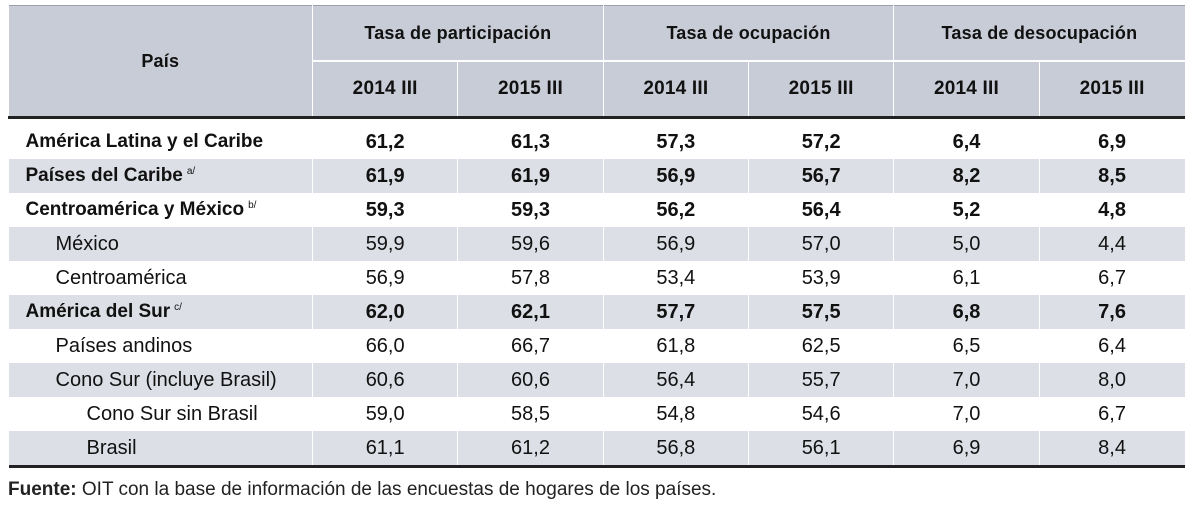 This screenshot has height=509, width=1200. Describe the element at coordinates (160, 414) in the screenshot. I see `row-label: Cono Sur sin Brasil` at that location.